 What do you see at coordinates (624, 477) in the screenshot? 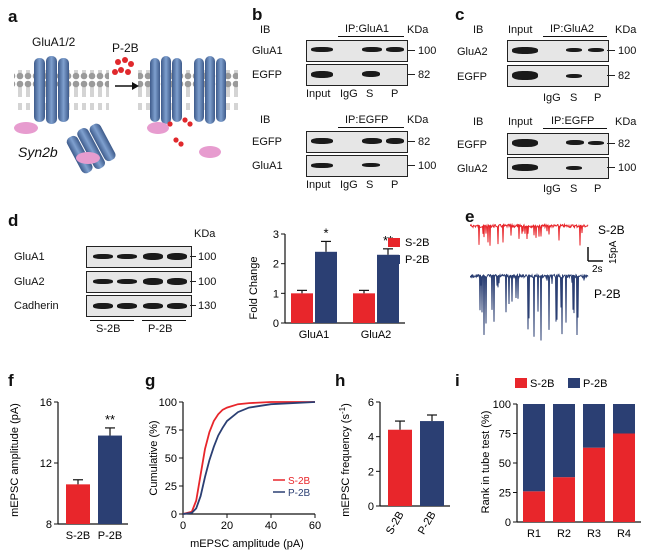
I see `stacked-bar-s2b-r4` at bounding box center [624, 477].